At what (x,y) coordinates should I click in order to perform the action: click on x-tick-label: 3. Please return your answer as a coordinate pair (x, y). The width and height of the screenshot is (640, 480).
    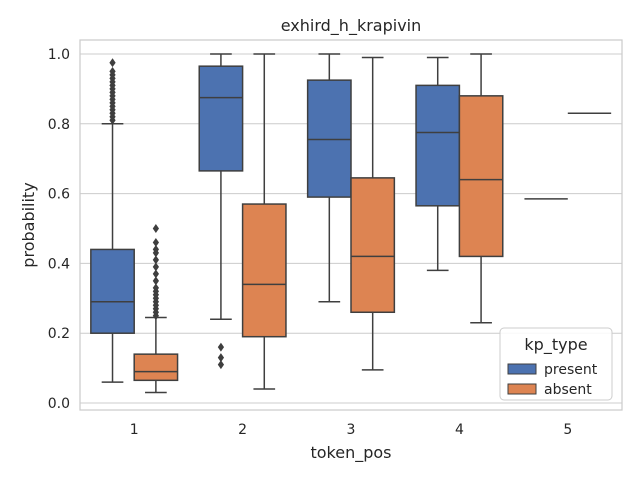
    Looking at the image, I should click on (351, 430).